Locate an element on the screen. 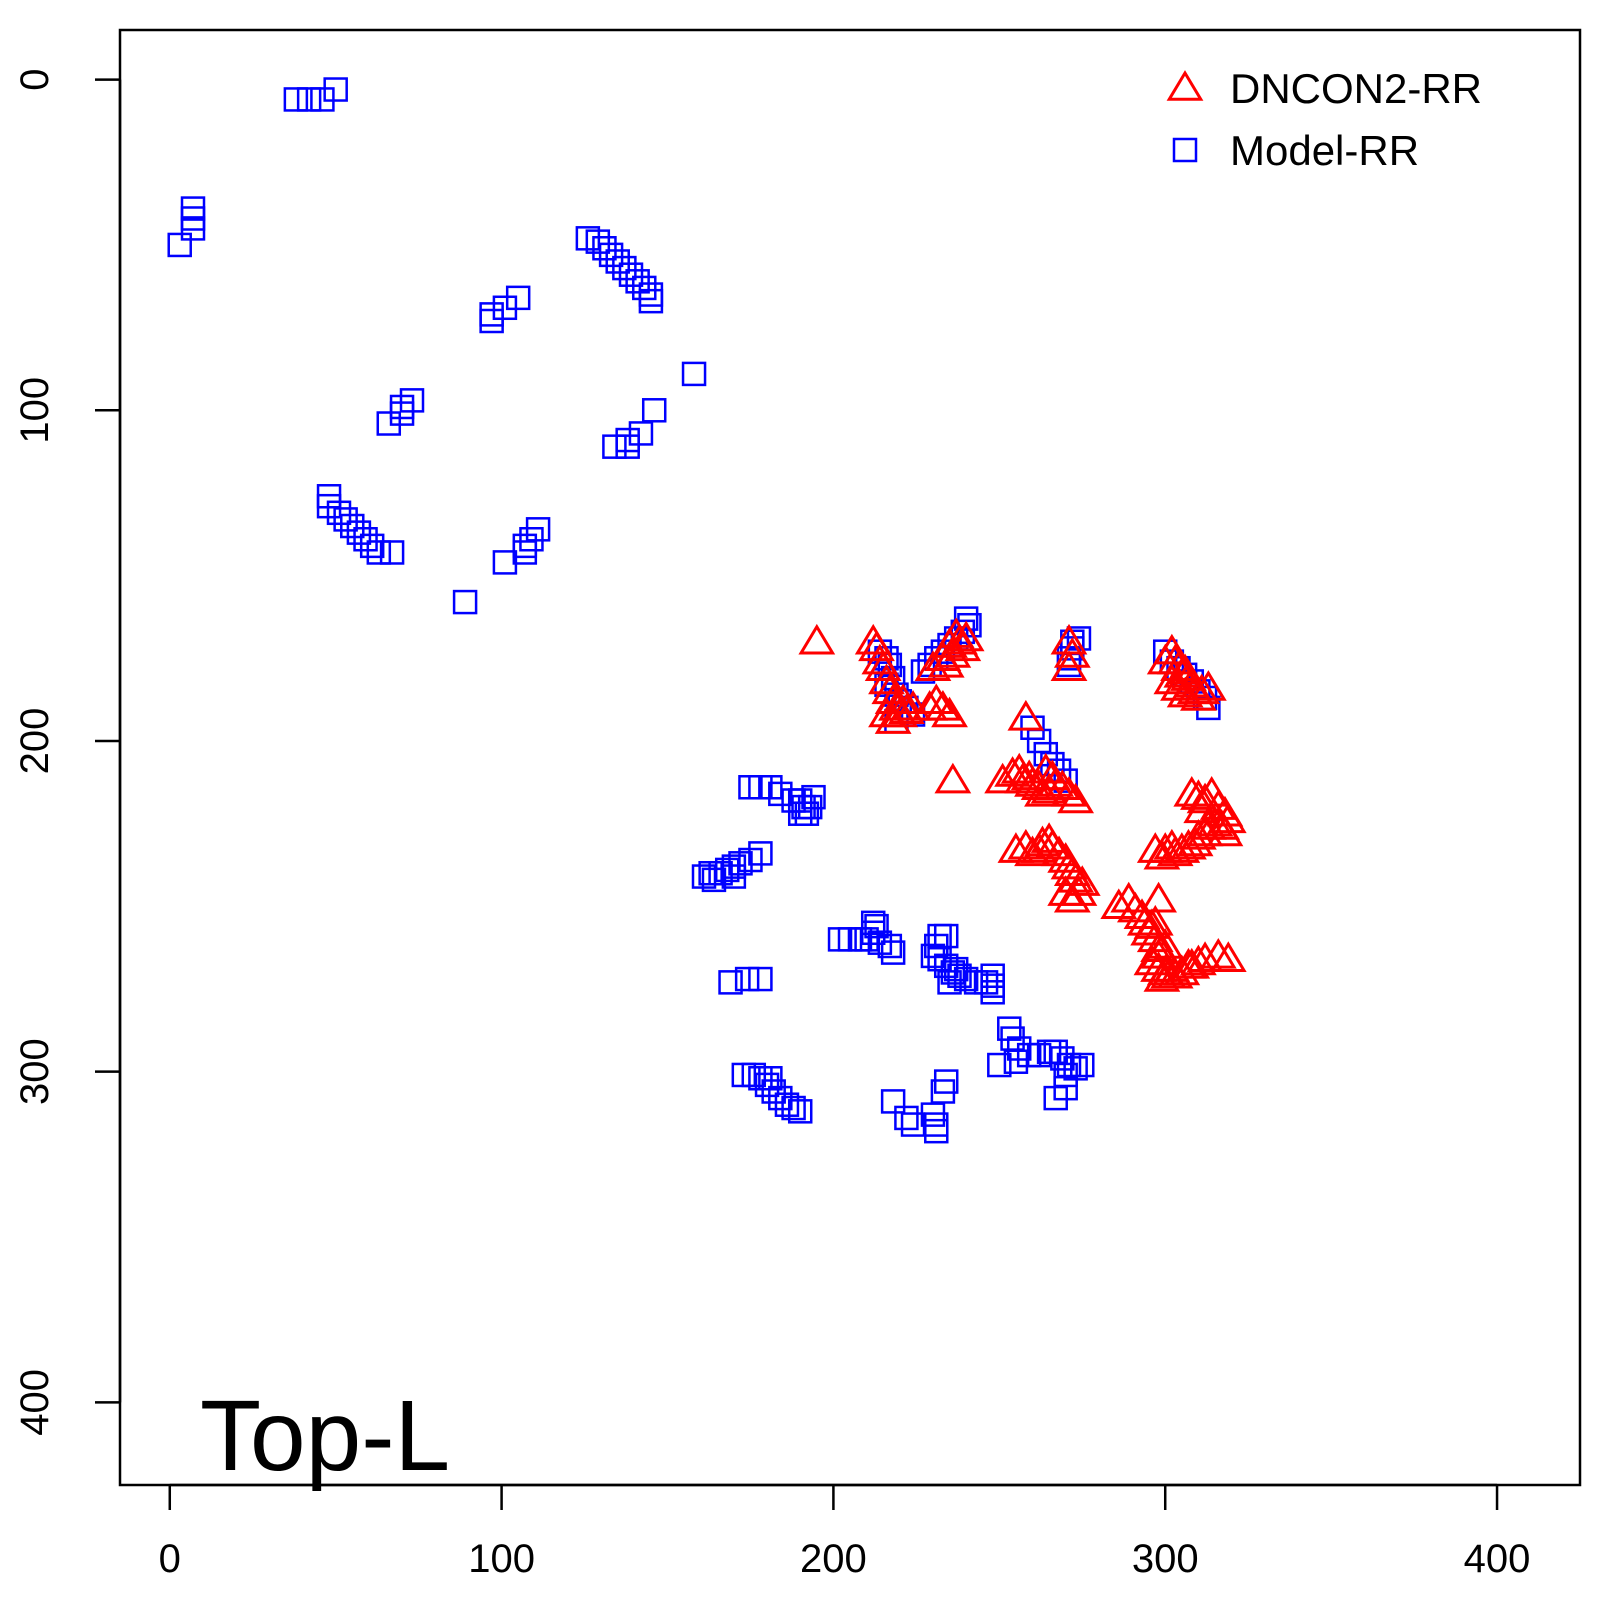 This screenshot has height=1600, width=1600. y-tick-label: 400 is located at coordinates (35, 1402).